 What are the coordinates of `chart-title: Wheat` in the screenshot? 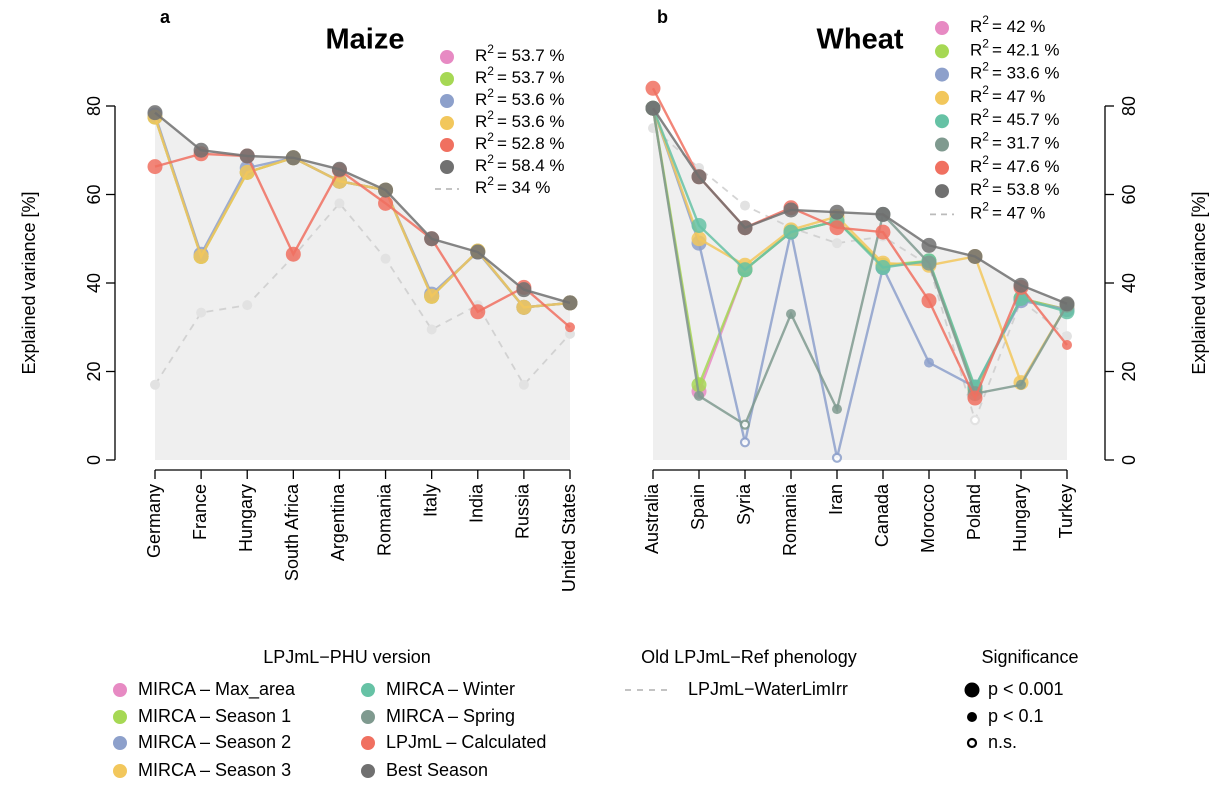 It's located at (860, 40).